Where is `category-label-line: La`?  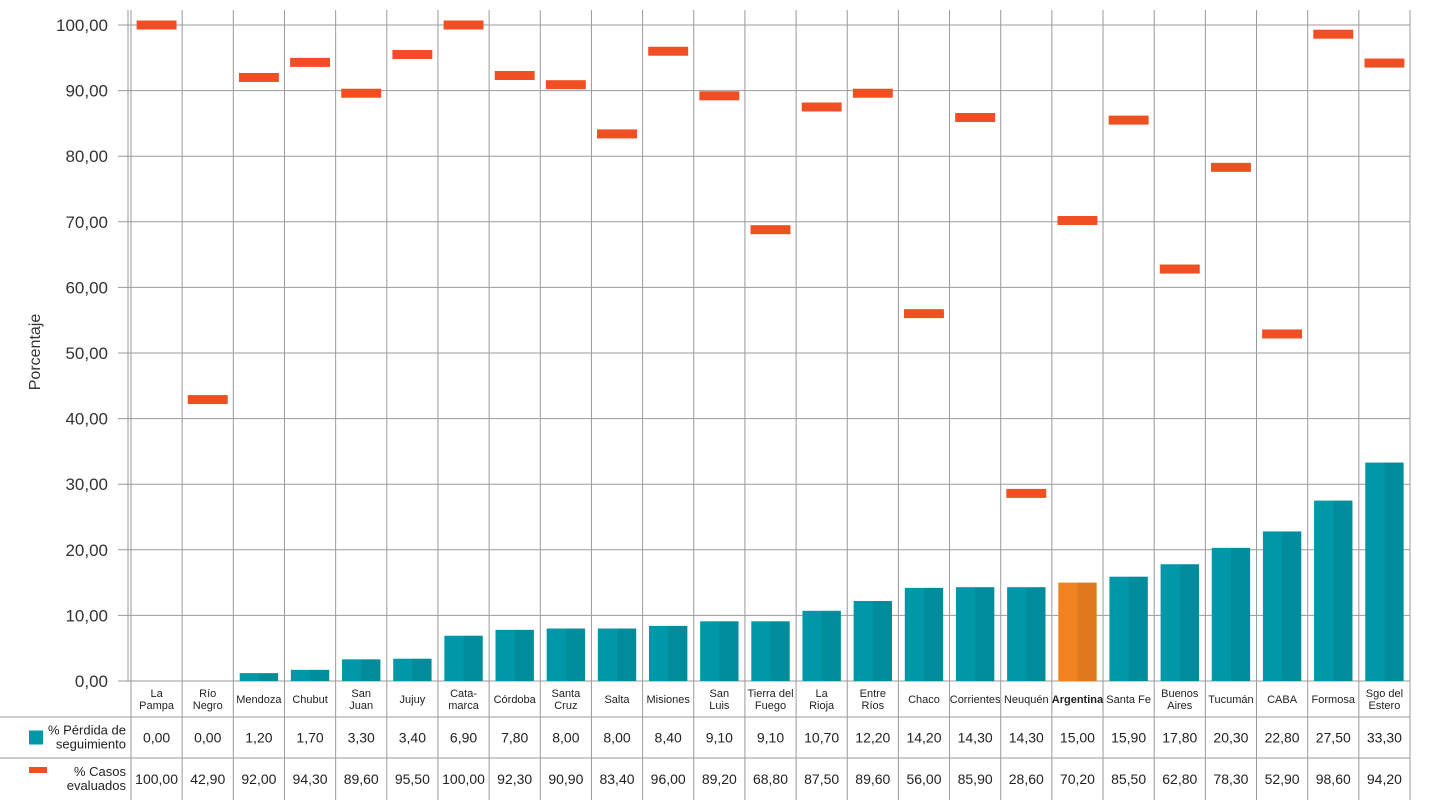
category-label-line: La is located at coordinates (156, 694).